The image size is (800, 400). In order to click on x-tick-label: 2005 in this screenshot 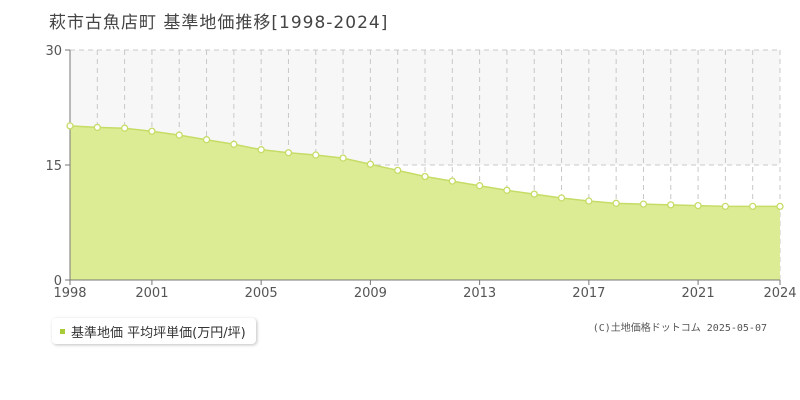, I will do `click(261, 293)`.